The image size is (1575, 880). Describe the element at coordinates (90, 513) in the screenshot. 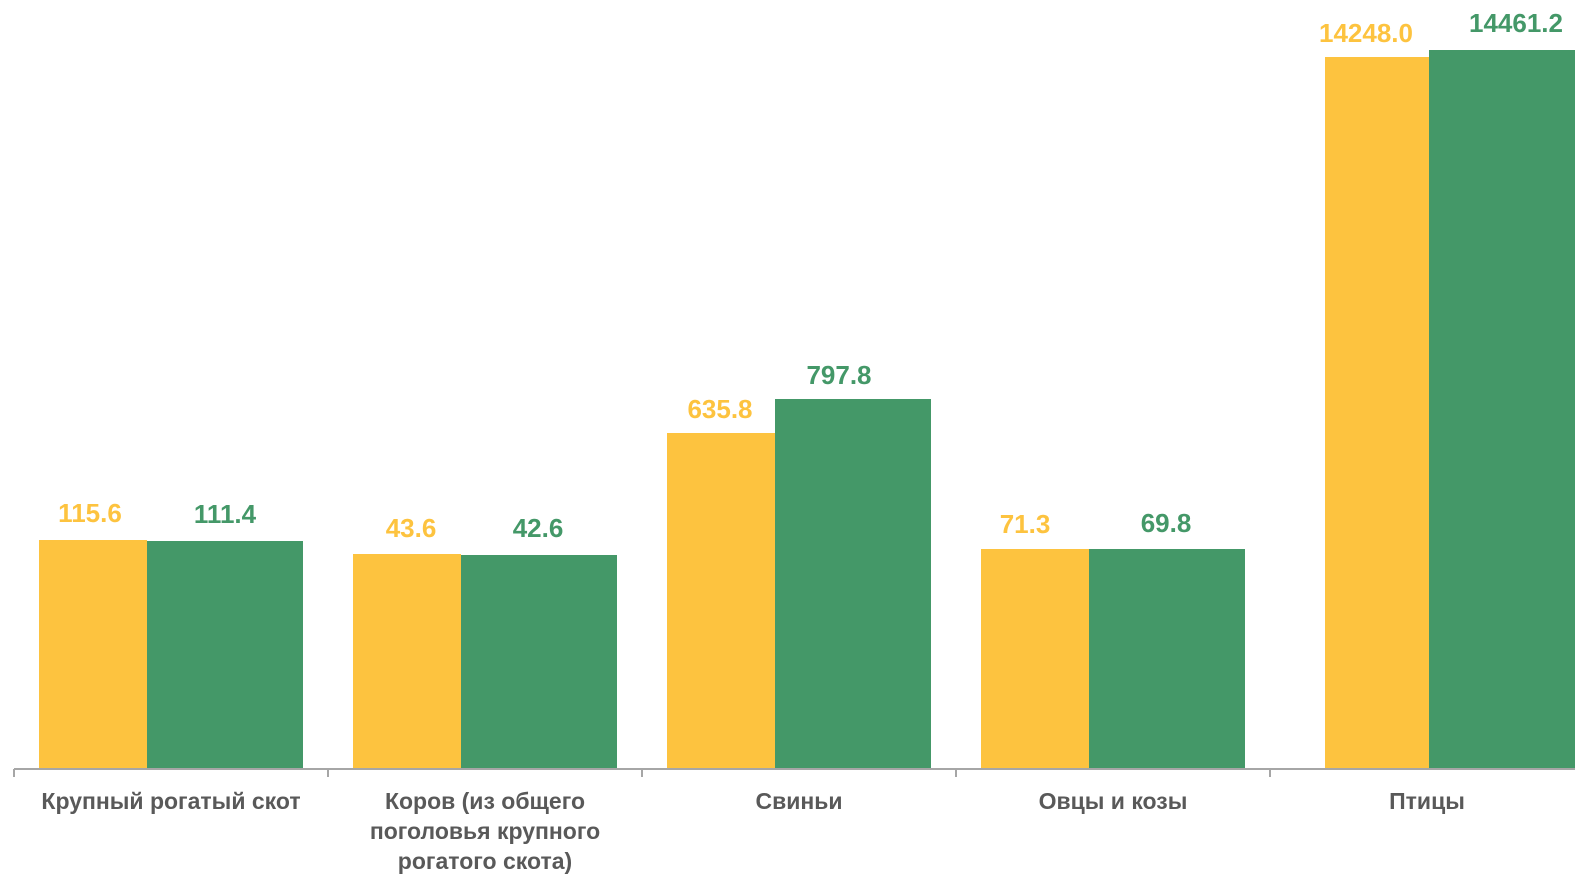

I see `data-label-series1-cat1: 115.6` at that location.